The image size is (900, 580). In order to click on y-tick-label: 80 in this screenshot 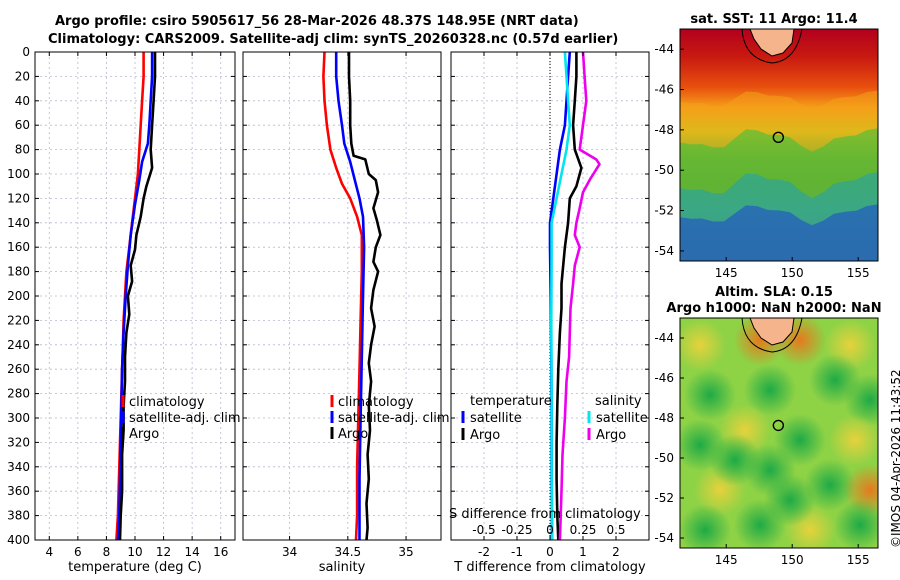, I will do `click(22, 150)`.